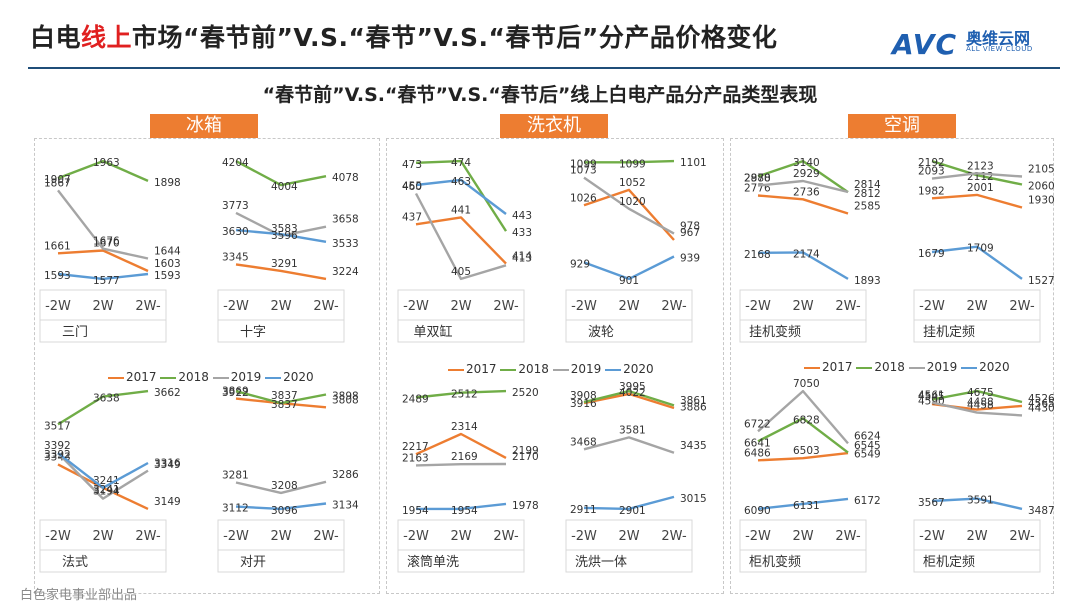 This screenshot has height=608, width=1080. I want to click on data-label: 4430, so click(1041, 408).